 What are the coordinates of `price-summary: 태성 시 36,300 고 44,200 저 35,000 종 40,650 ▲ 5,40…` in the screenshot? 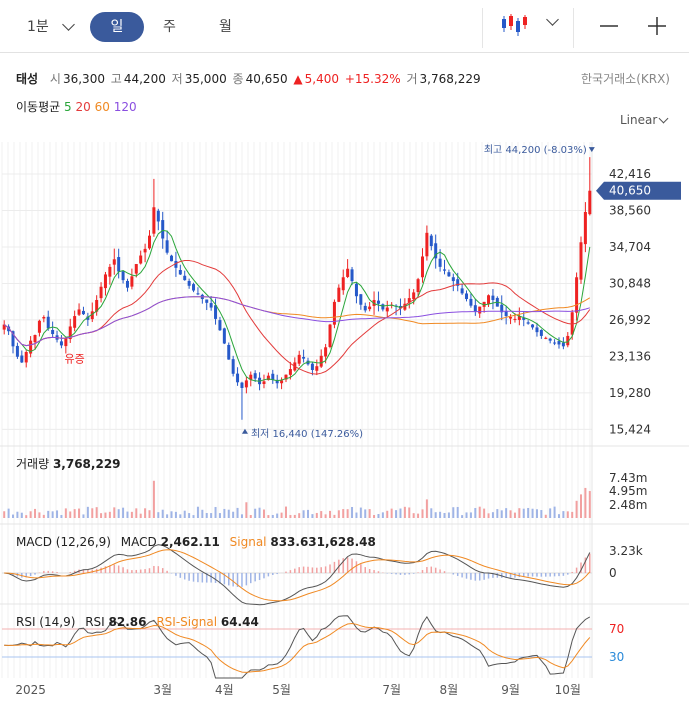 It's located at (249, 78).